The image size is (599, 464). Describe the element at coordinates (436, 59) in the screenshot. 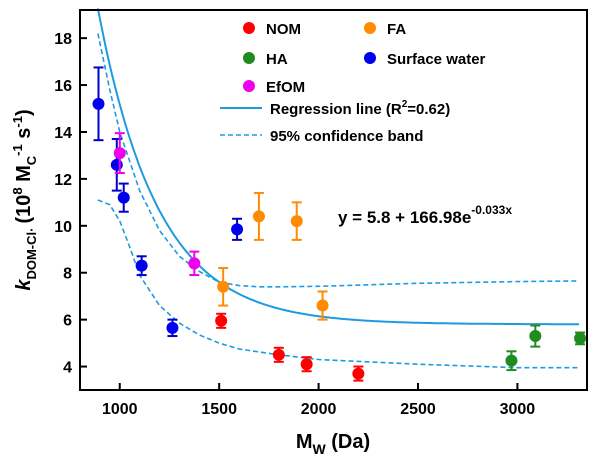

I see `legend-label-surface-water: Surface water` at that location.